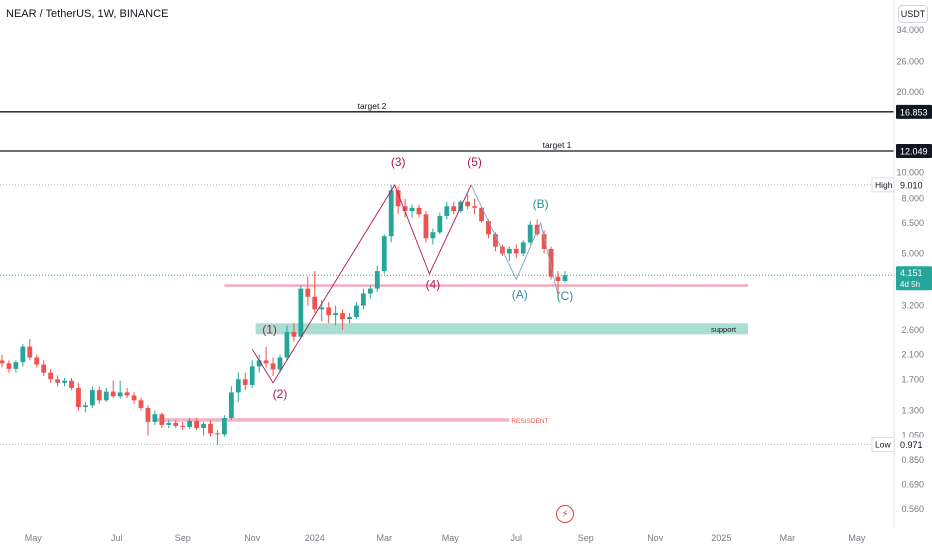 The width and height of the screenshot is (932, 550). Describe the element at coordinates (474, 162) in the screenshot. I see `wave-label: (5)` at that location.